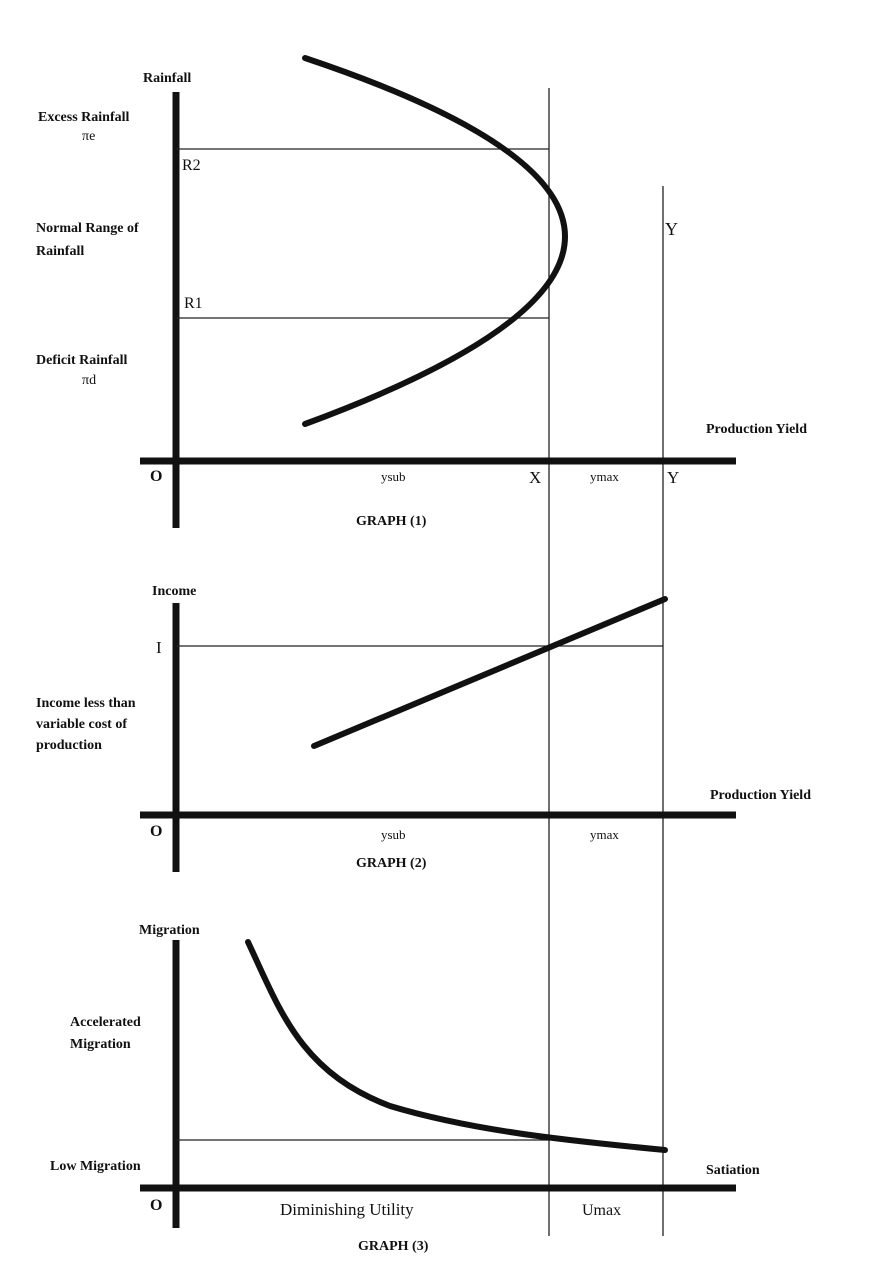 This screenshot has width=872, height=1268. Describe the element at coordinates (393, 476) in the screenshot. I see `g1-ysub: ysub` at that location.